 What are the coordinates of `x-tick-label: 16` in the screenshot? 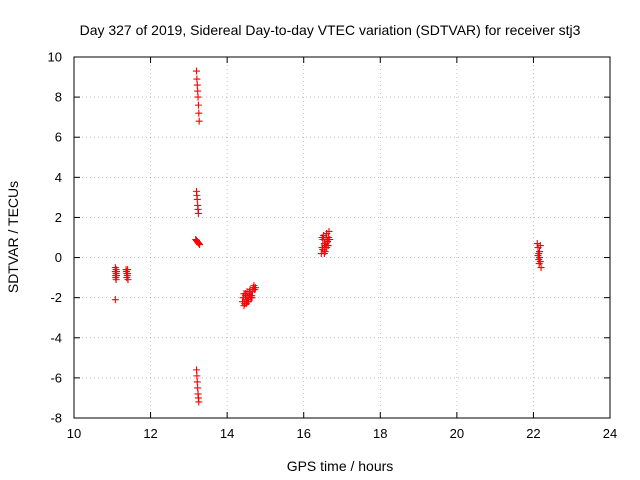 It's located at (303, 433).